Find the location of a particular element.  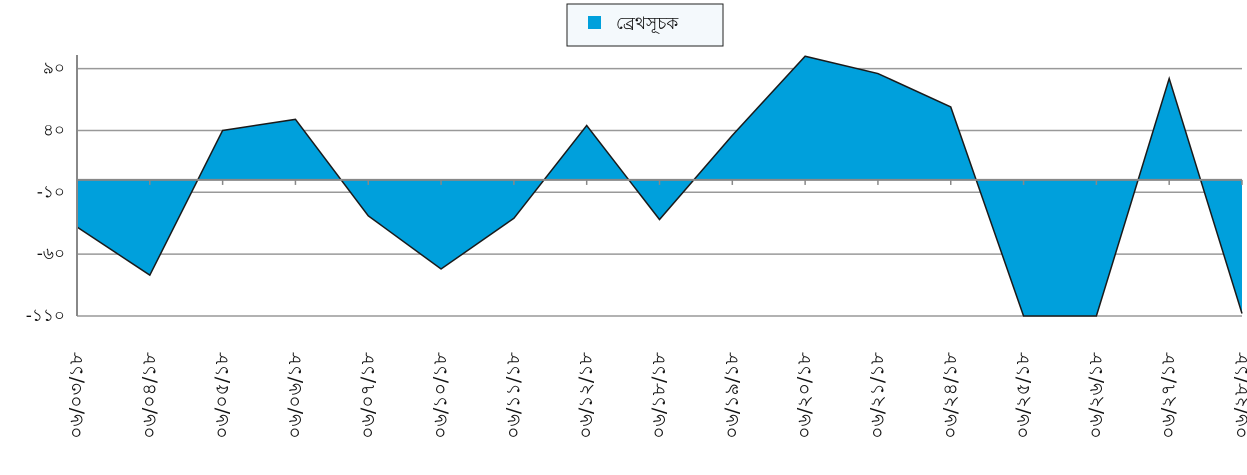

x-tick-label: ০৬/১০/১৮ is located at coordinates (441, 395).